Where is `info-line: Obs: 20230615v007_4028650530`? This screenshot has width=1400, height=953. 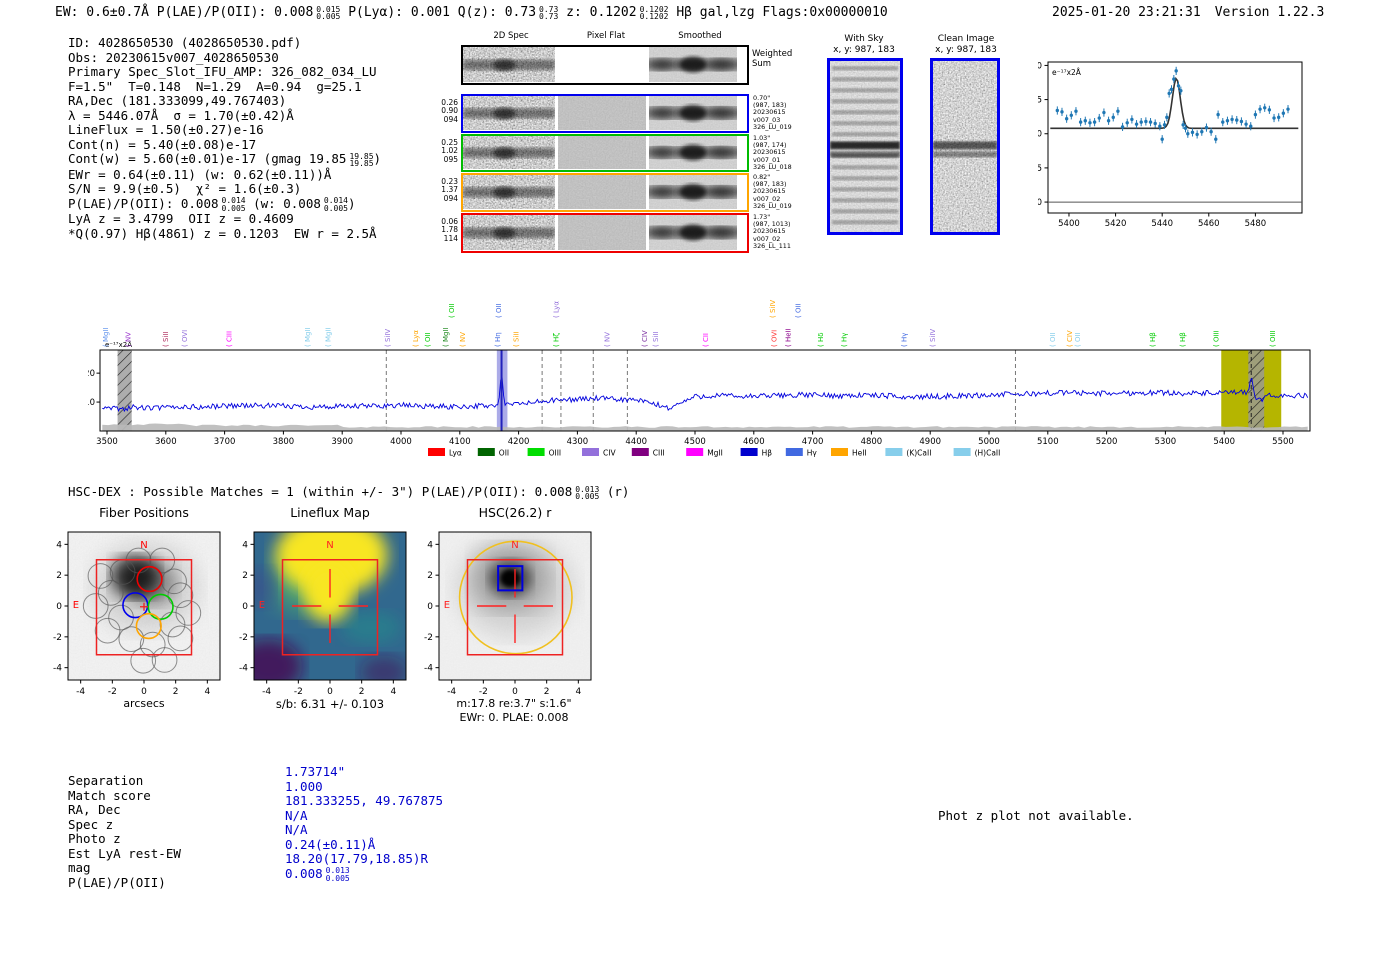
info-line: Obs: 20230615v007_4028650530 is located at coordinates (173, 57).